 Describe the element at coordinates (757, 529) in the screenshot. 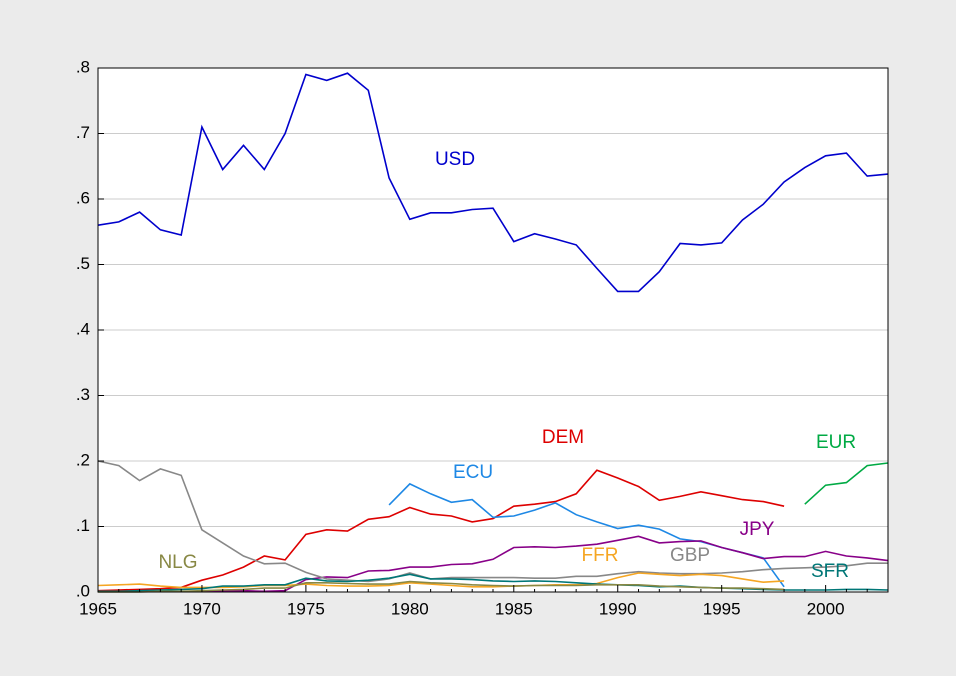

I see `series-label: JPY` at that location.